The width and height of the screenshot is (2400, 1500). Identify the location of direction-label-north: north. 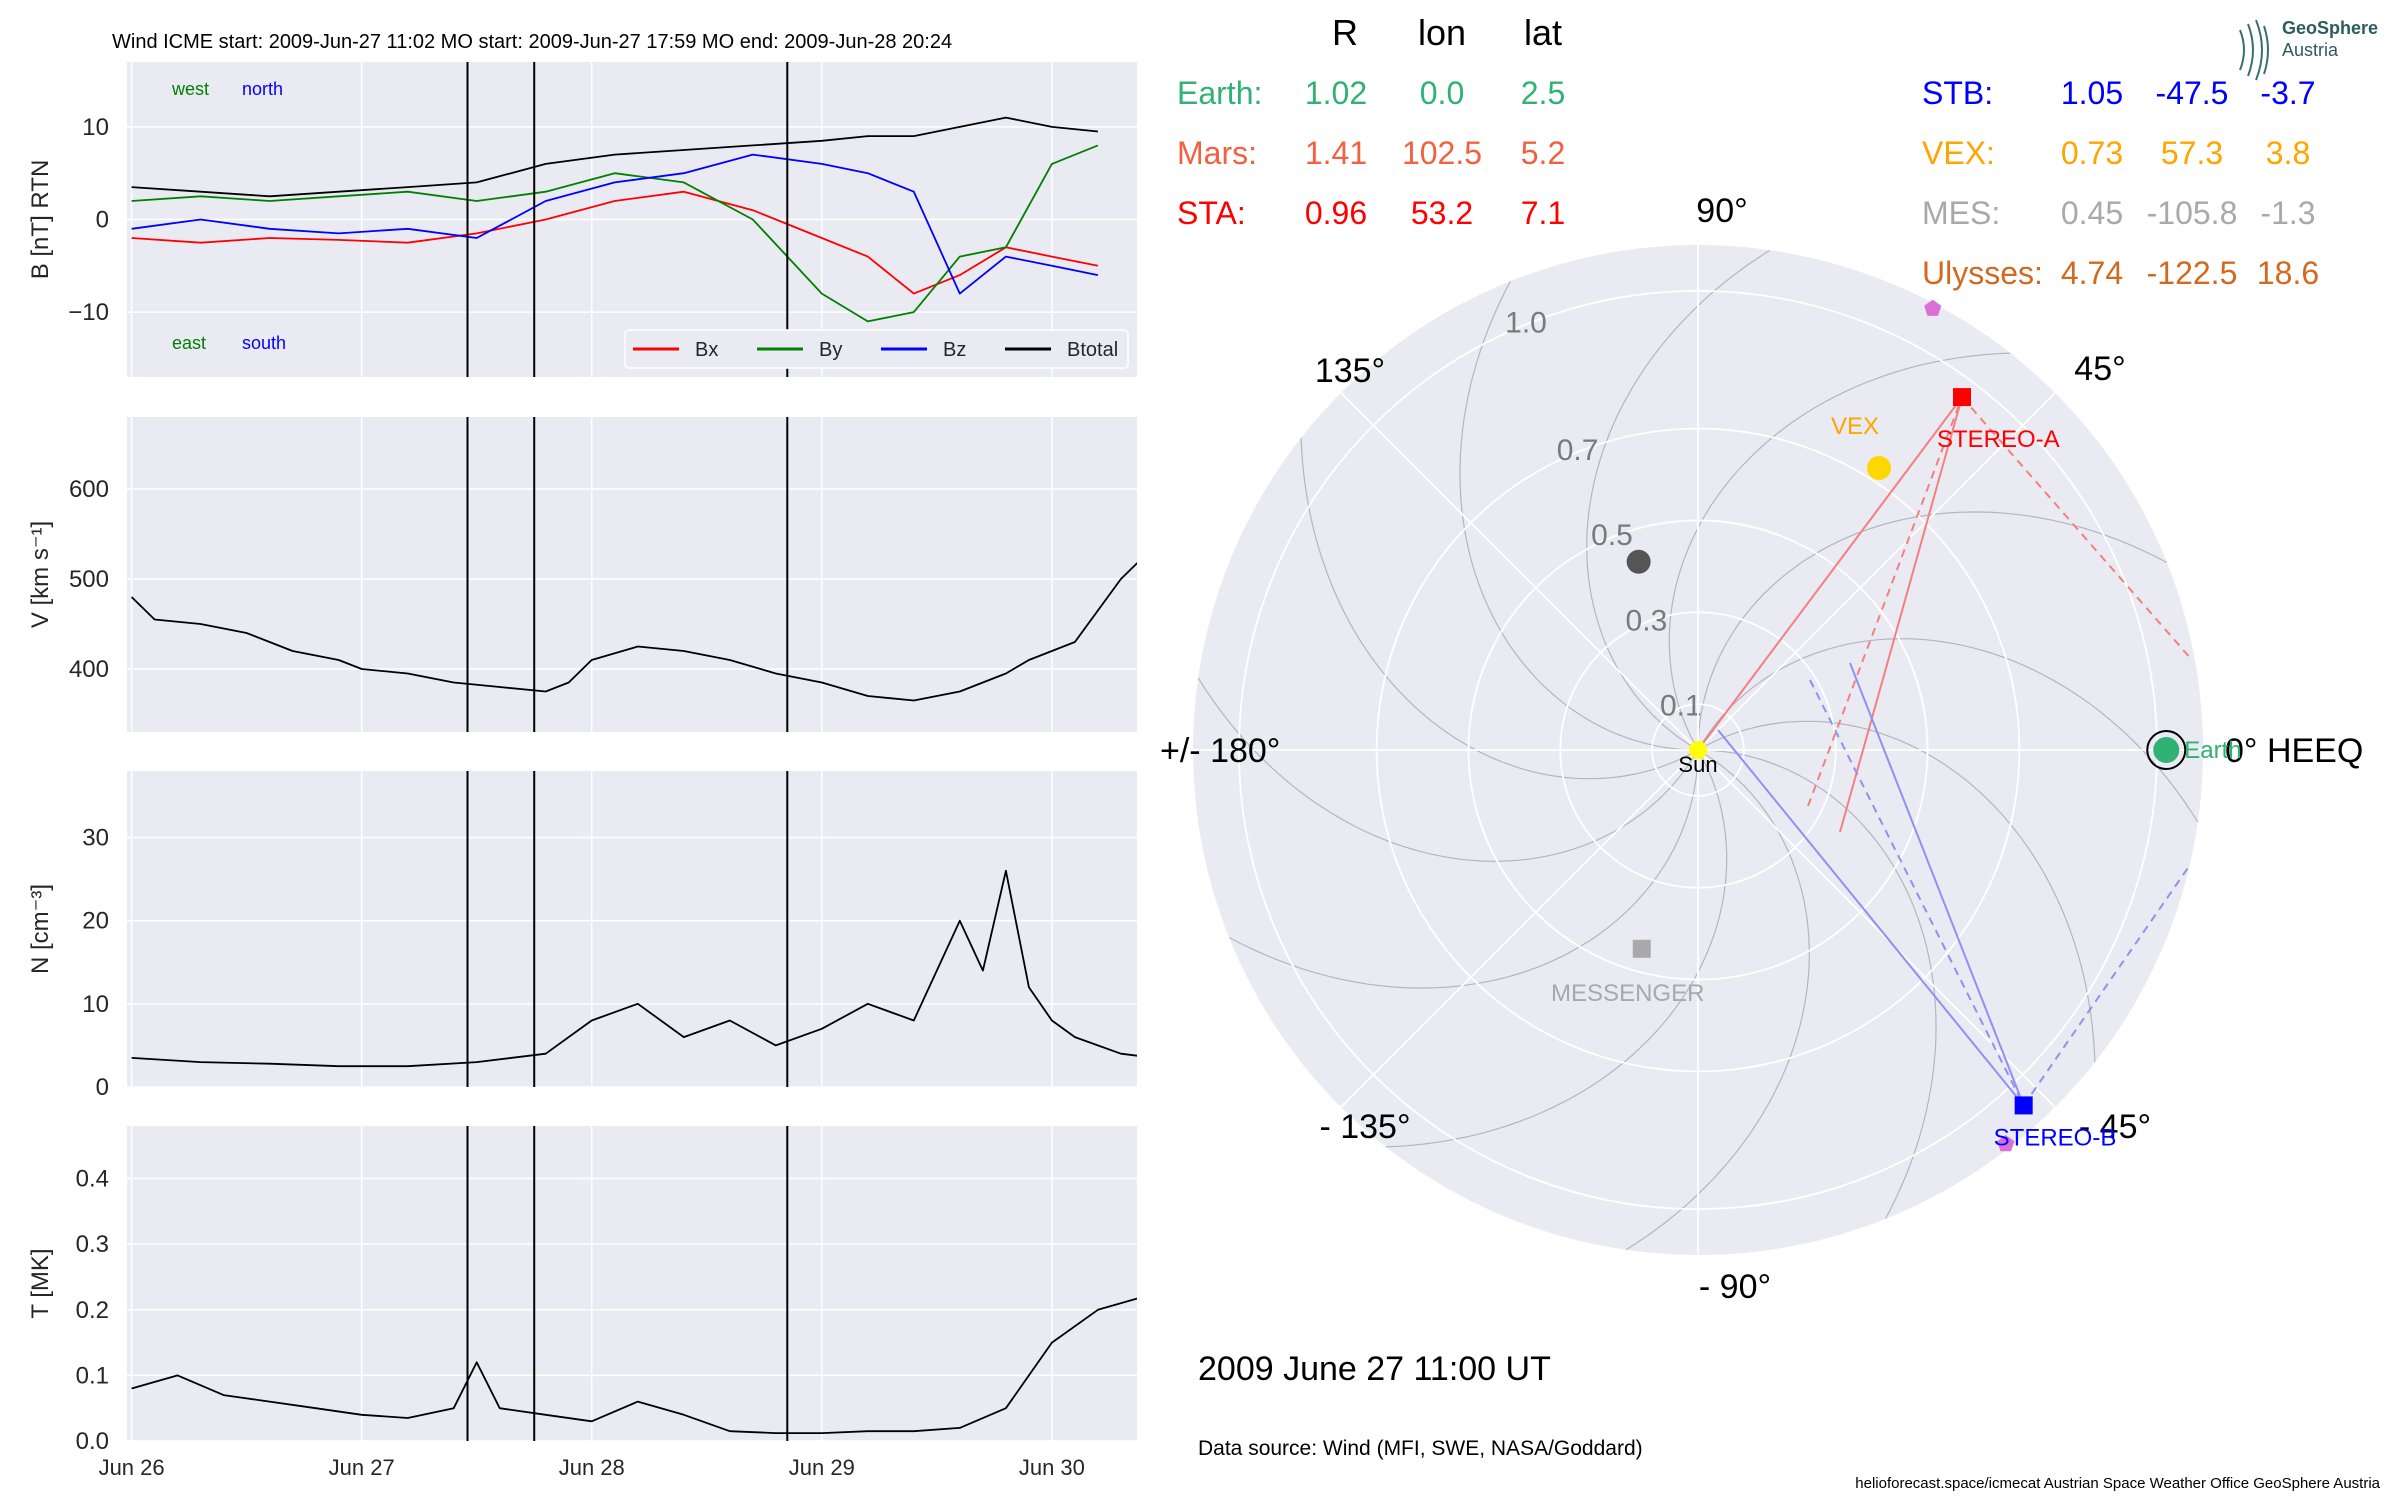
(262, 89).